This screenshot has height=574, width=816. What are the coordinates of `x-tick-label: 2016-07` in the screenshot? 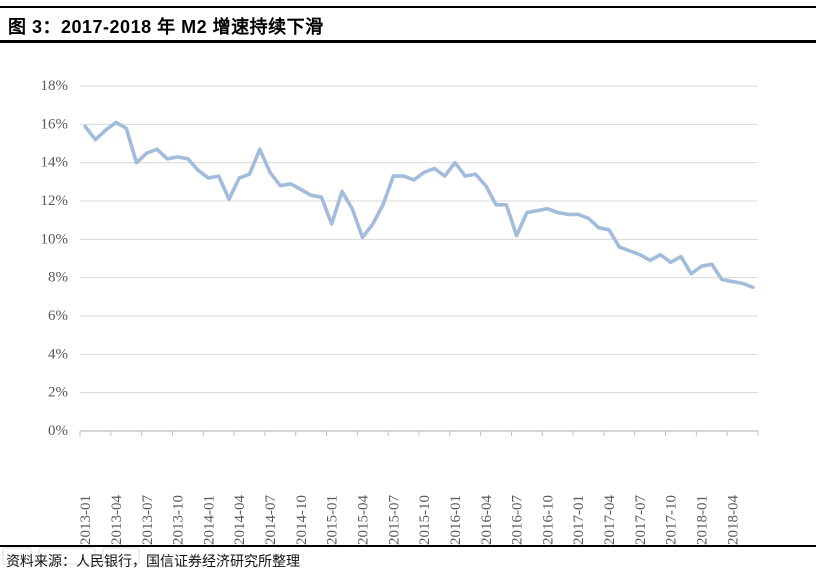 It's located at (518, 520).